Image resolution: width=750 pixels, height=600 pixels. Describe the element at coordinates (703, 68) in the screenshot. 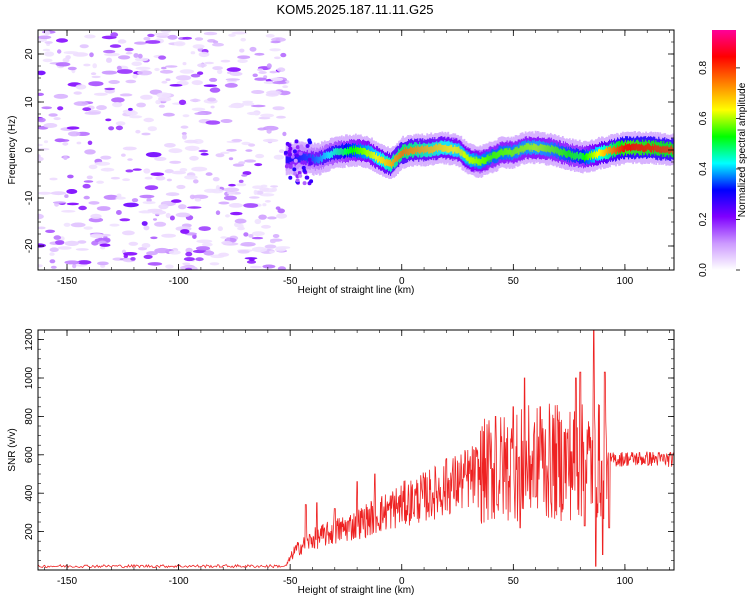

I see `colorbar-tick-label: 0.8` at that location.